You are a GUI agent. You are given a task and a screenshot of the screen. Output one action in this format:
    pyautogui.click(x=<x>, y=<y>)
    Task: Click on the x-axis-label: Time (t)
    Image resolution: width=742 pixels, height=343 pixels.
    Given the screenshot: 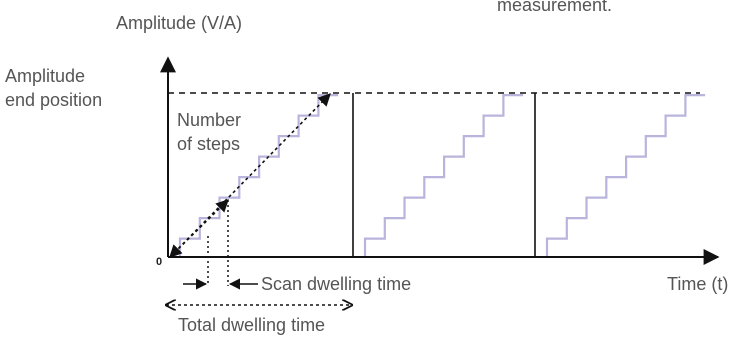 What is the action you would take?
    pyautogui.click(x=697, y=284)
    